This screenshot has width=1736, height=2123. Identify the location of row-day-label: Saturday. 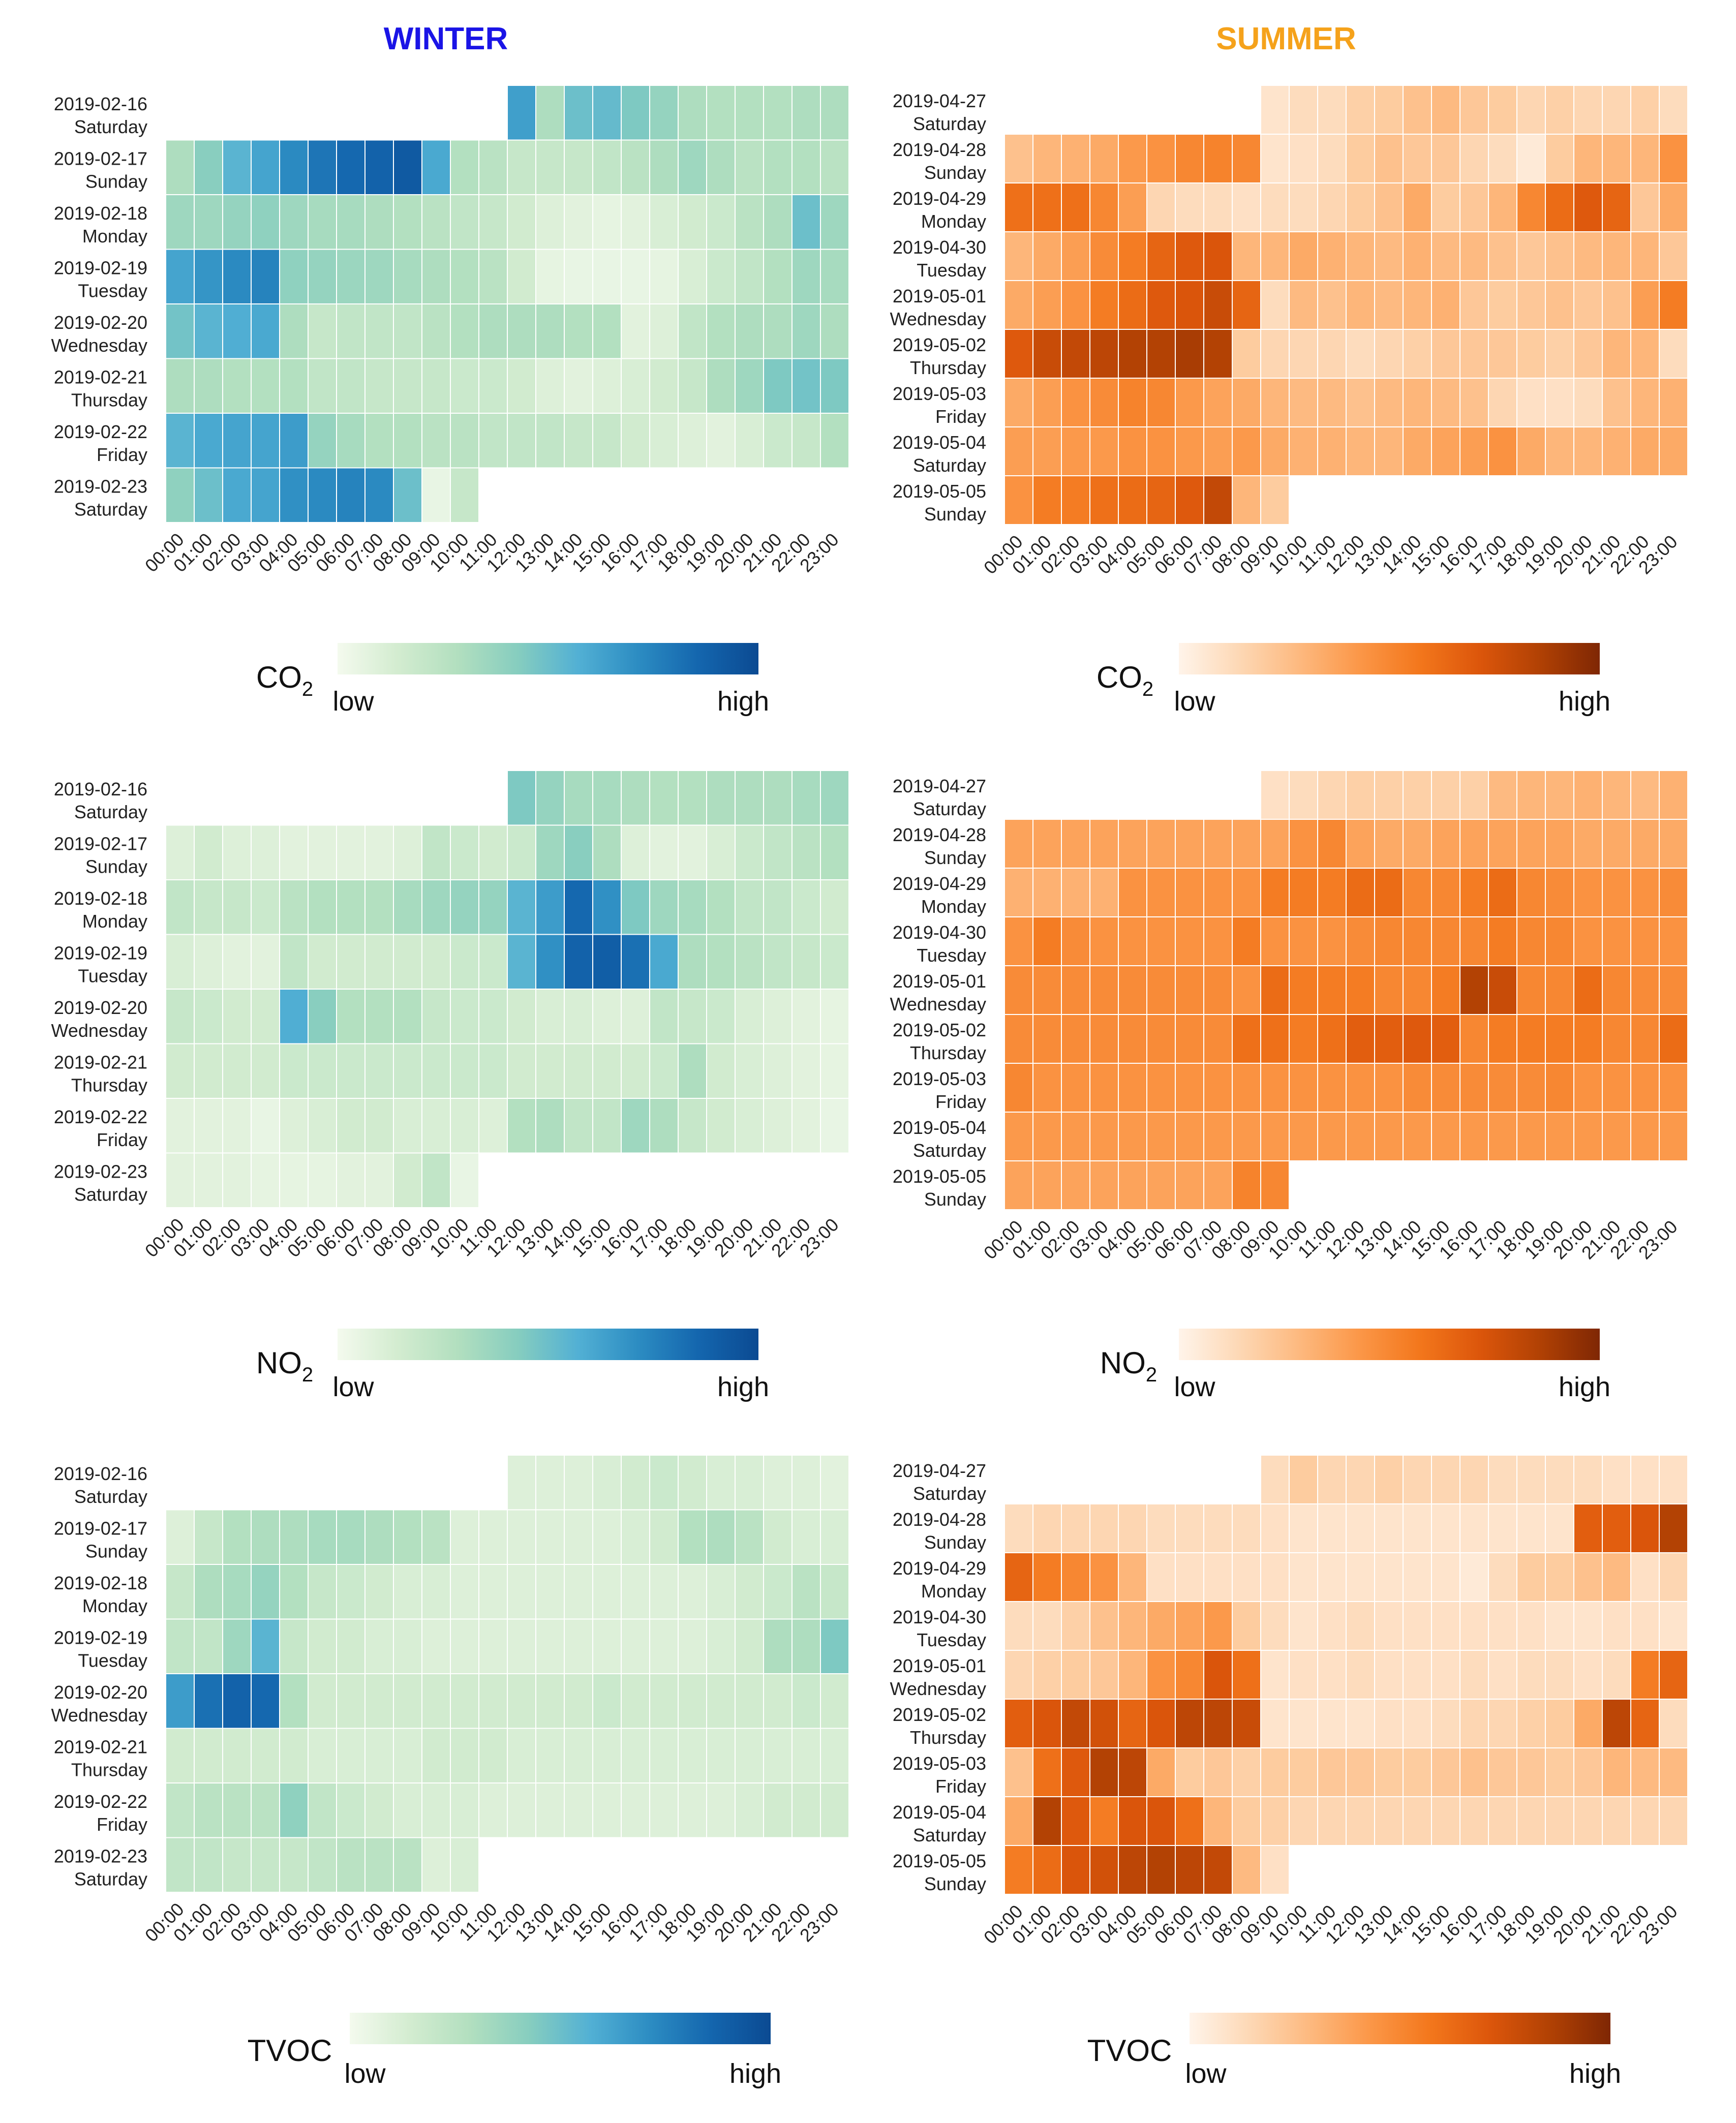
(110, 812).